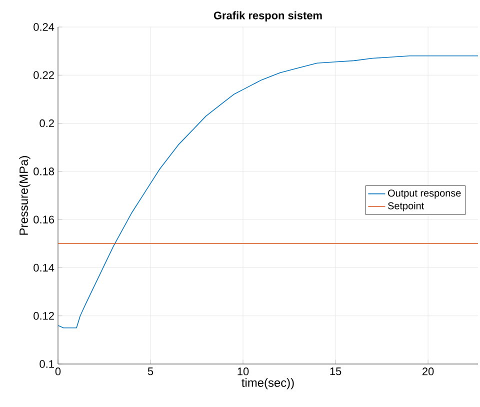 The height and width of the screenshot is (407, 480). I want to click on y-tick-label: 0.14, so click(44, 268).